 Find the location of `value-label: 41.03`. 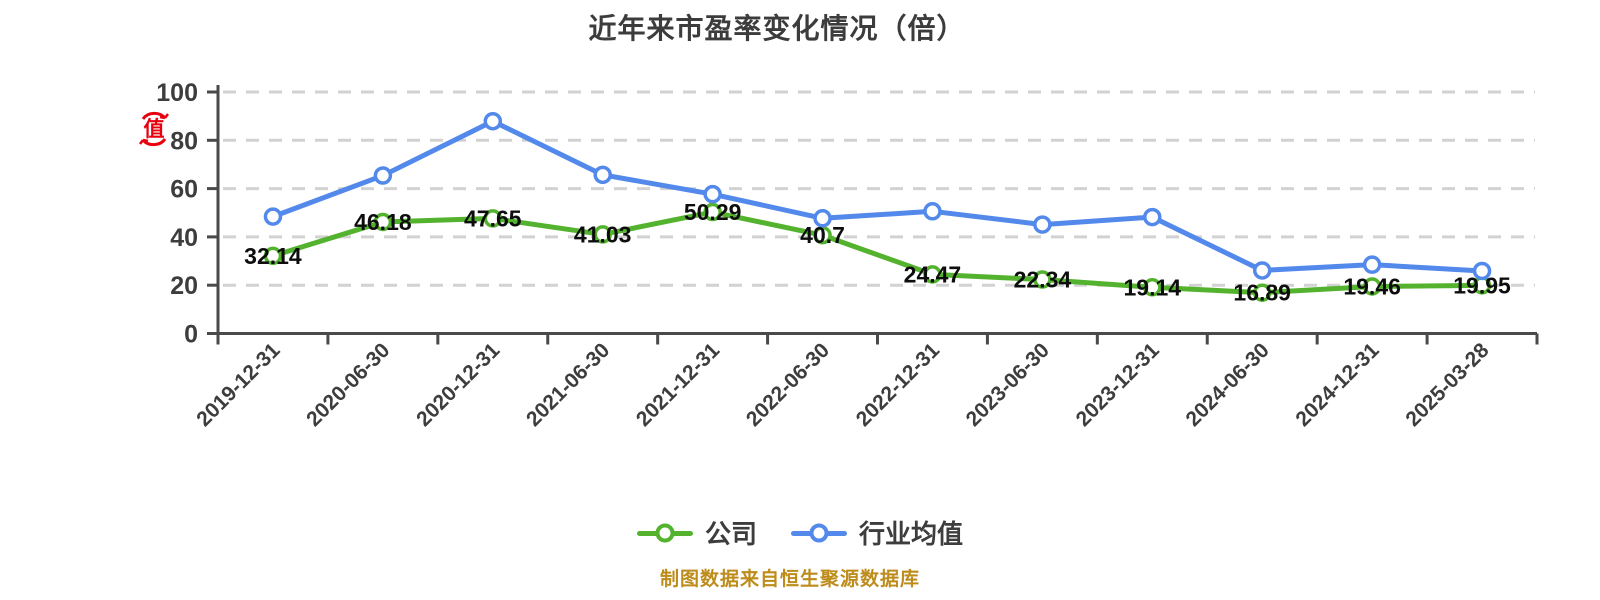

value-label: 41.03 is located at coordinates (603, 234).